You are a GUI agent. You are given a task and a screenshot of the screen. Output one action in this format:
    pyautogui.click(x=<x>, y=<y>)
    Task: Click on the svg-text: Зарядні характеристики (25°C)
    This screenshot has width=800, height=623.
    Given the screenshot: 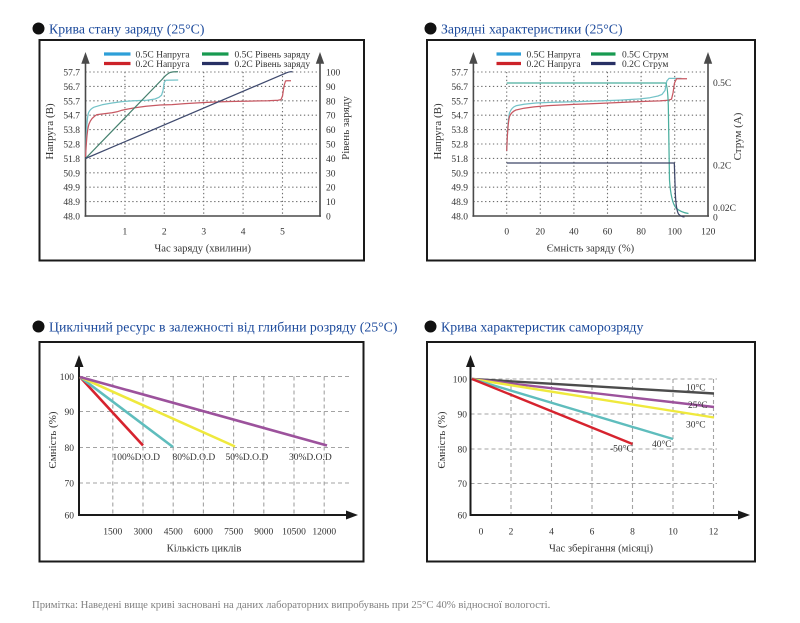 What is the action you would take?
    pyautogui.click(x=532, y=30)
    